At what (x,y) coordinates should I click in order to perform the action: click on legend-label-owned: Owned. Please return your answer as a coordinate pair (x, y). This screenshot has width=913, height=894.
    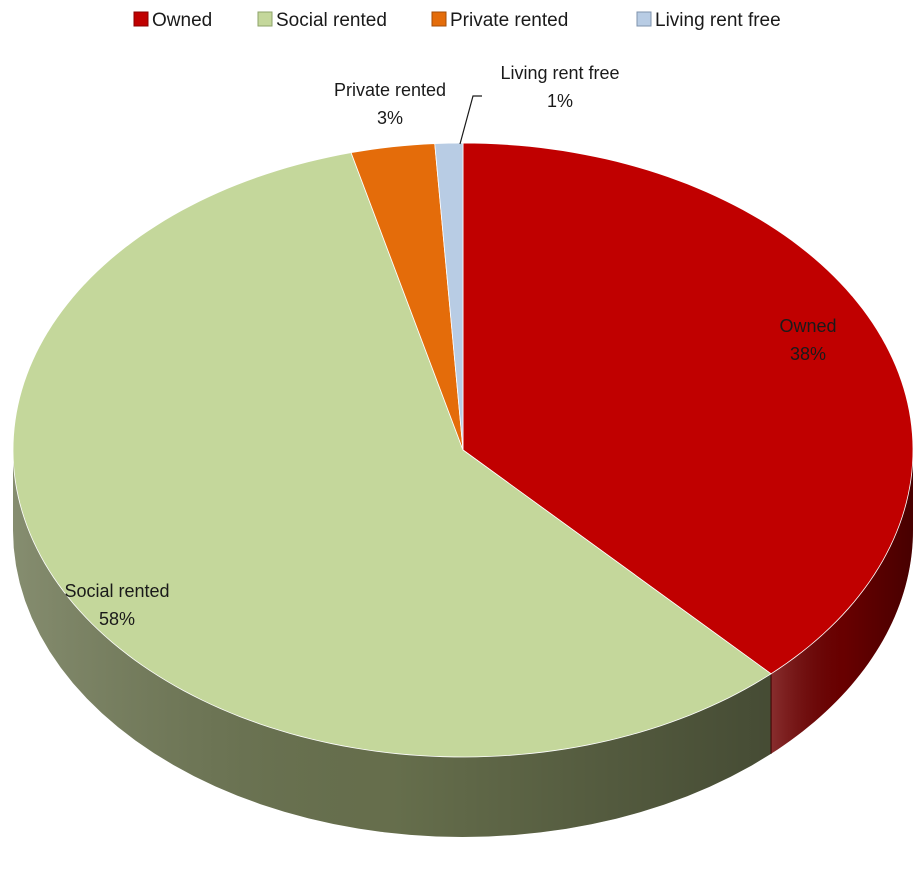
    Looking at the image, I should click on (182, 20).